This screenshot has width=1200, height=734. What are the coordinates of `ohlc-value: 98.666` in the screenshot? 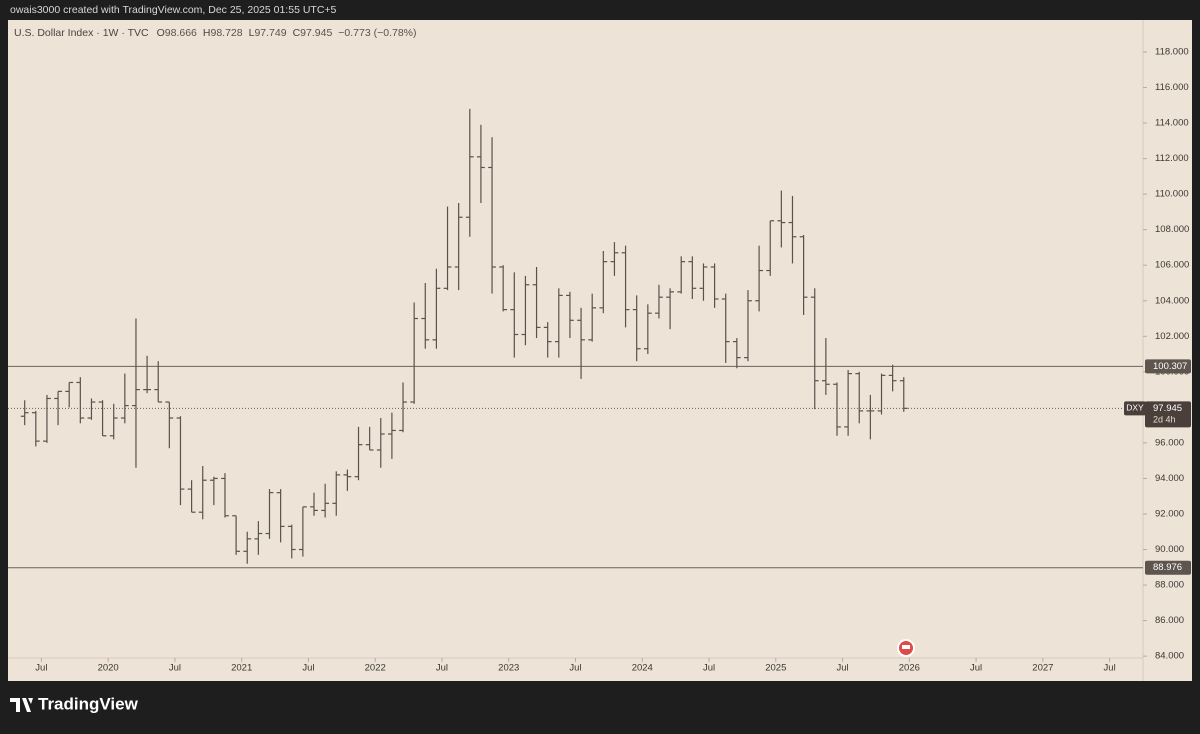 It's located at (181, 33).